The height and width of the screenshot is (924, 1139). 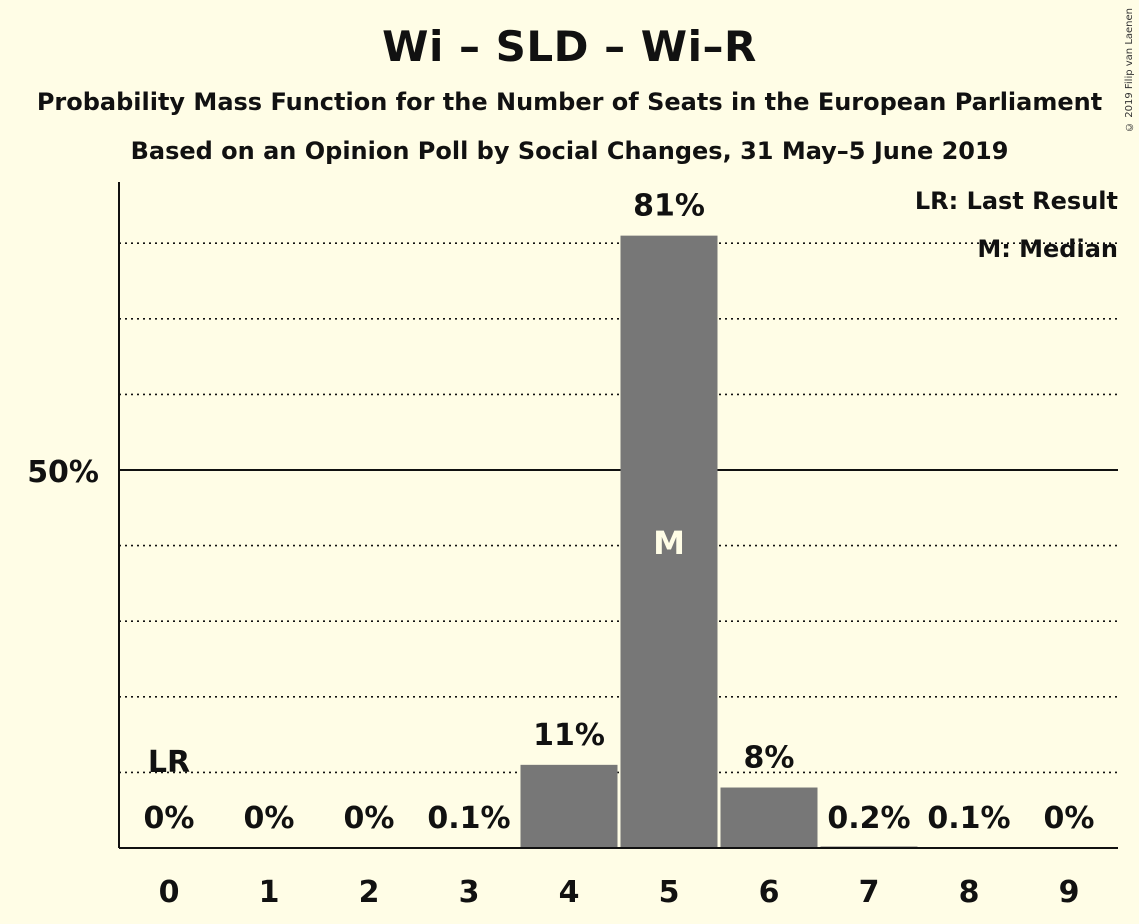 What do you see at coordinates (569, 892) in the screenshot?
I see `x-tick-label: 4` at bounding box center [569, 892].